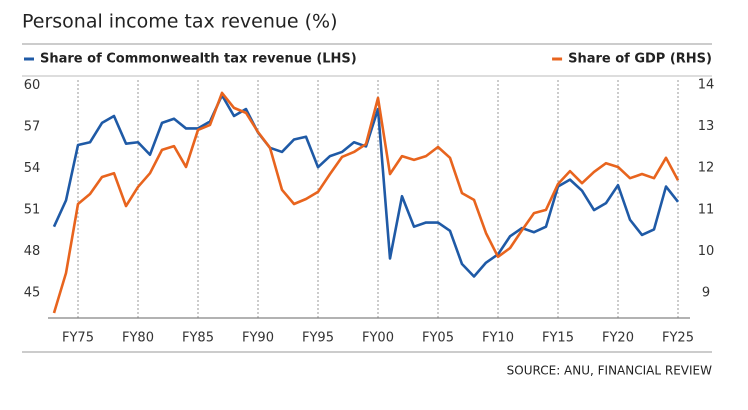 The width and height of the screenshot is (748, 410). I want to click on x-tick-label: FY85, so click(198, 338).